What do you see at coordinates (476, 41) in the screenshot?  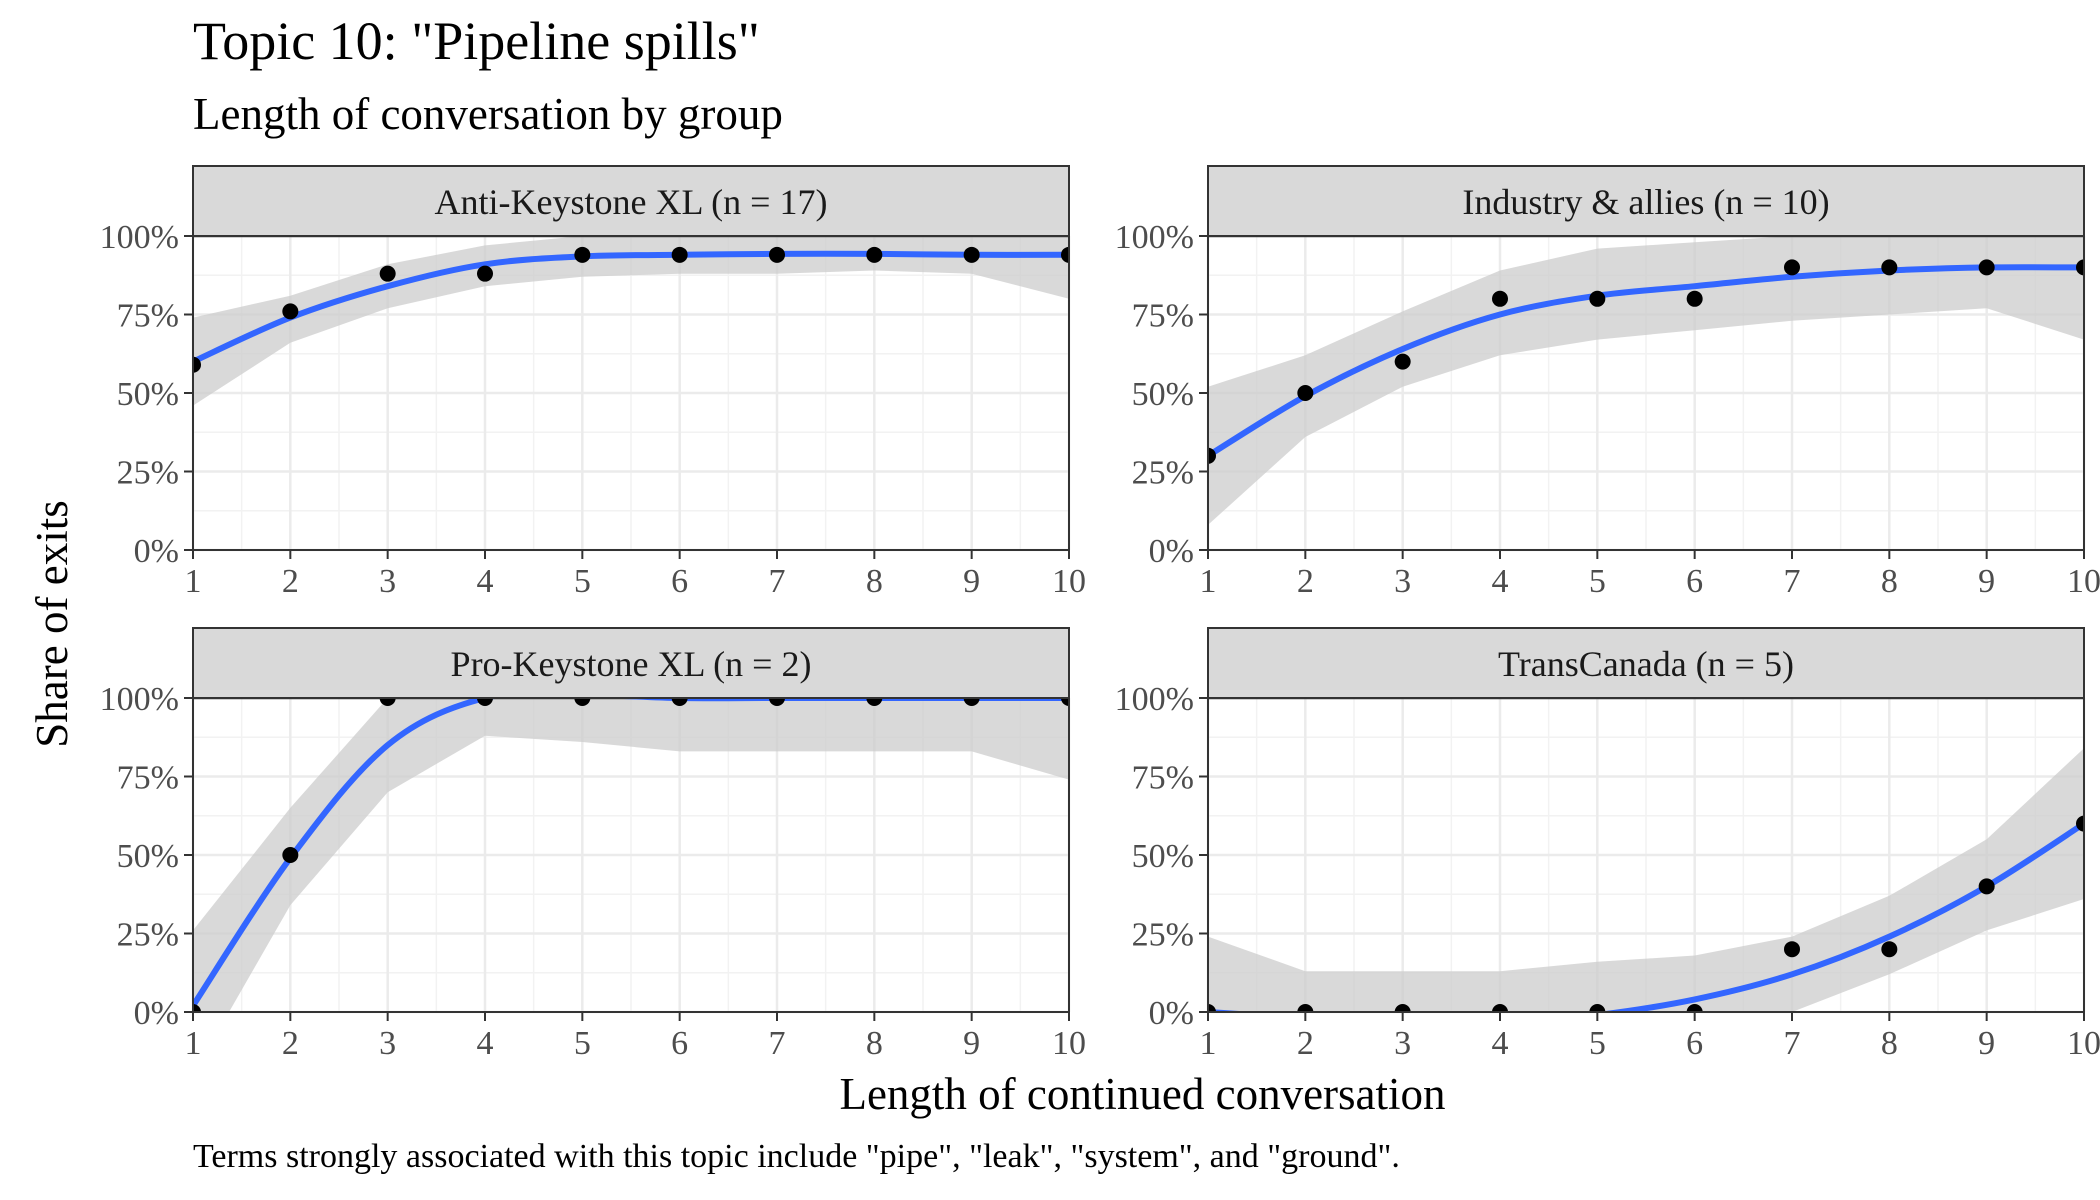 I see `chart-title: Topic 10: "Pipeline spills"` at bounding box center [476, 41].